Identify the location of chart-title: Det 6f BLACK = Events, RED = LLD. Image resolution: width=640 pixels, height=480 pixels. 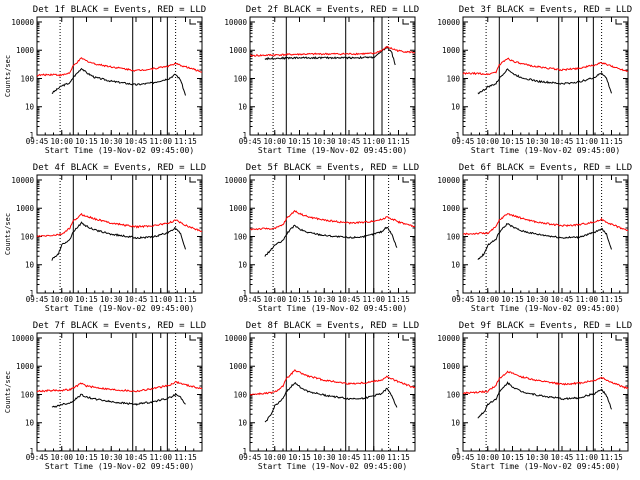
(545, 168).